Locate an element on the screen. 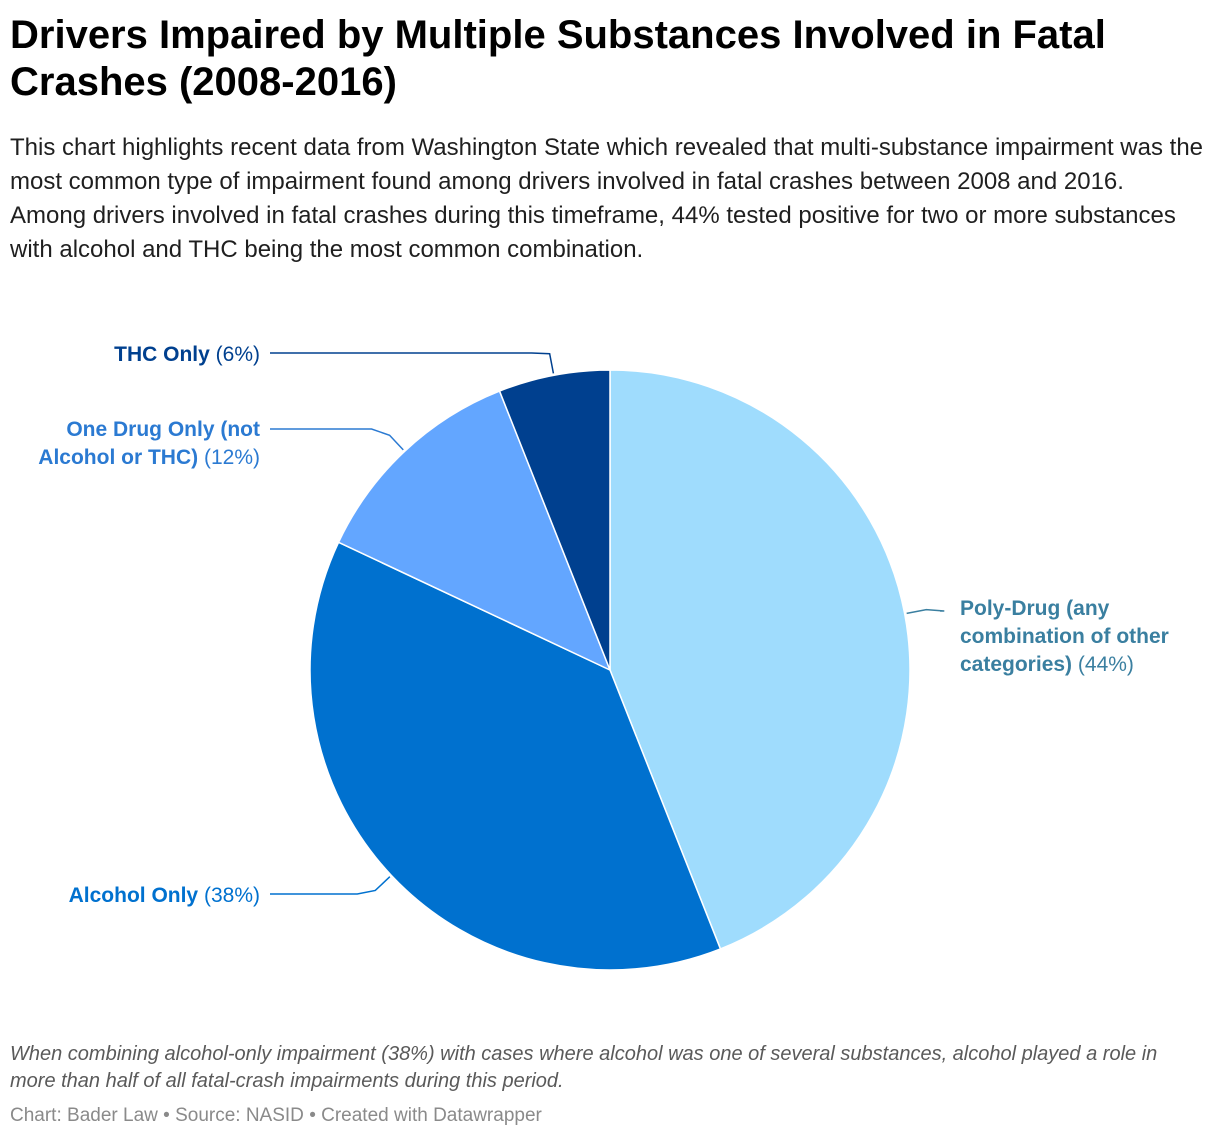 This screenshot has width=1220, height=1142. slice-label-thc-only: THC Only (6%) is located at coordinates (187, 355).